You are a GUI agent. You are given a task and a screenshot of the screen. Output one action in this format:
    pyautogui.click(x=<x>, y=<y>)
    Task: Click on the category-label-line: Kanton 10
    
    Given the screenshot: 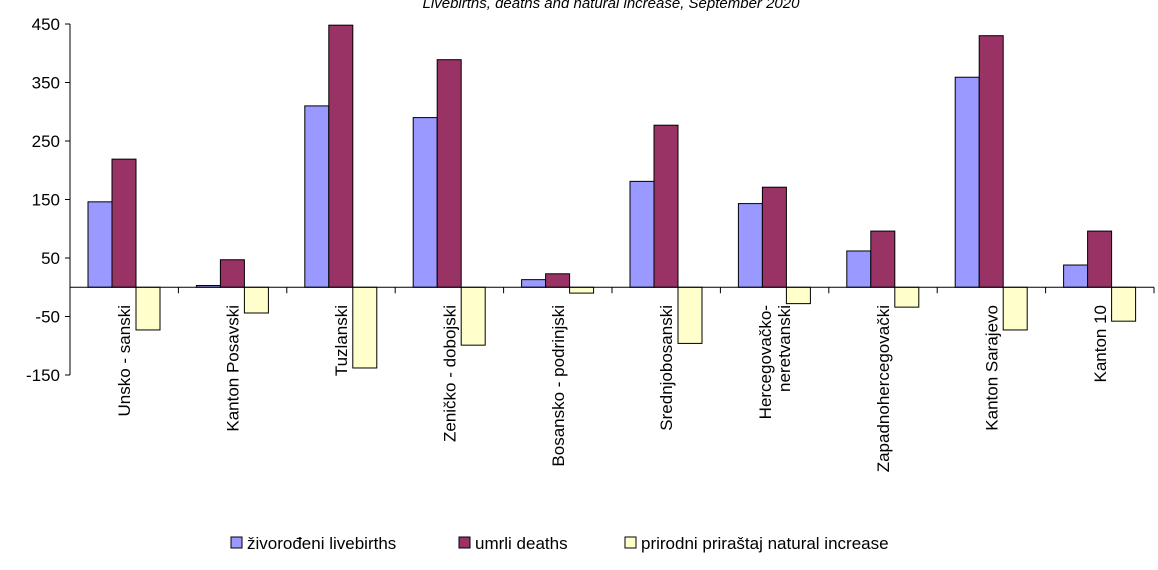 What is the action you would take?
    pyautogui.click(x=1100, y=344)
    